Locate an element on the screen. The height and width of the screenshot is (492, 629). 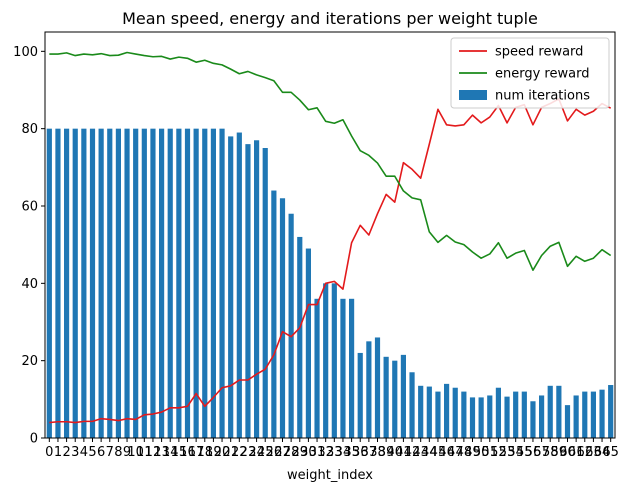
x-tick-label-58: 58 is located at coordinates (550, 452).